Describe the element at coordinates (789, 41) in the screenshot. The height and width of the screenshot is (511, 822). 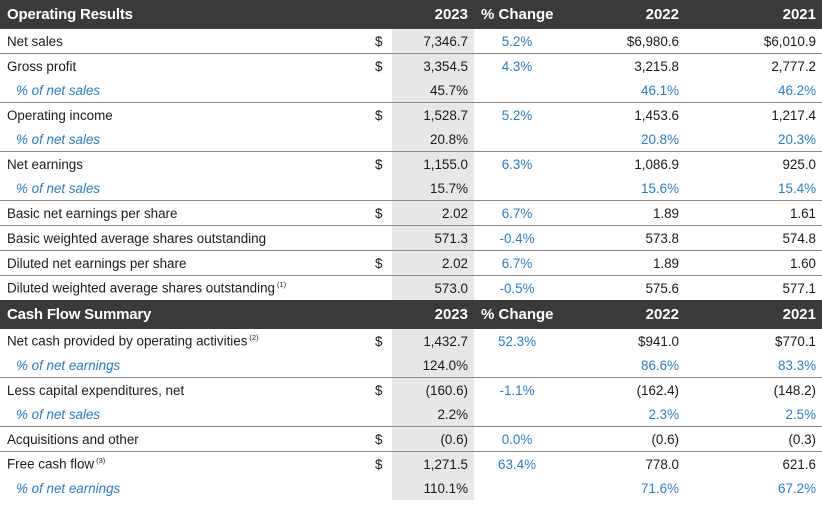
I see `value-2021: $6,010.9` at that location.